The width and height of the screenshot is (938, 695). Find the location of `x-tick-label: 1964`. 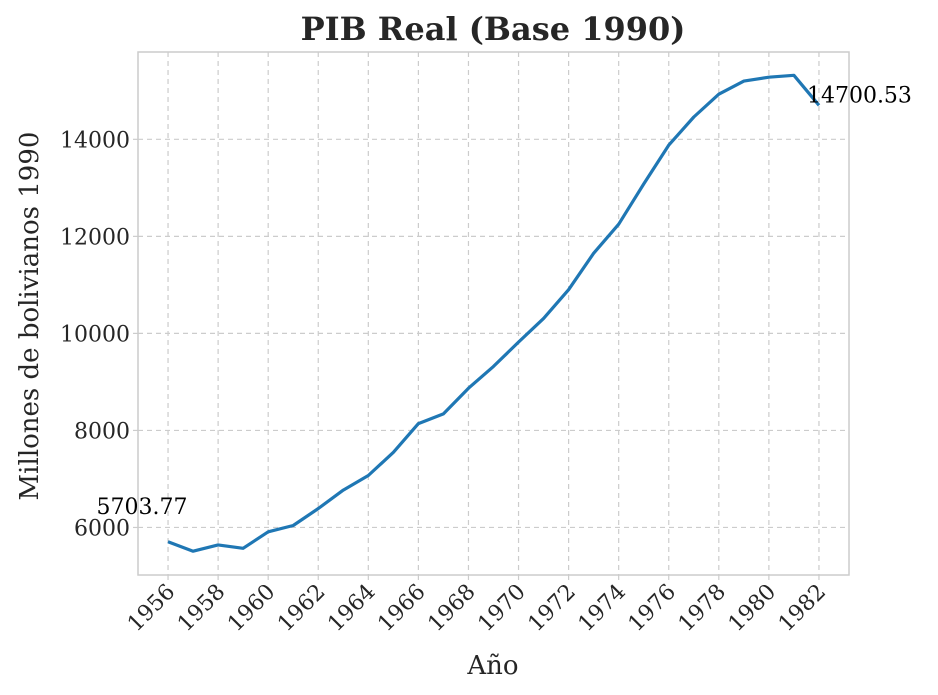

x-tick-label: 1964 is located at coordinates (351, 608).